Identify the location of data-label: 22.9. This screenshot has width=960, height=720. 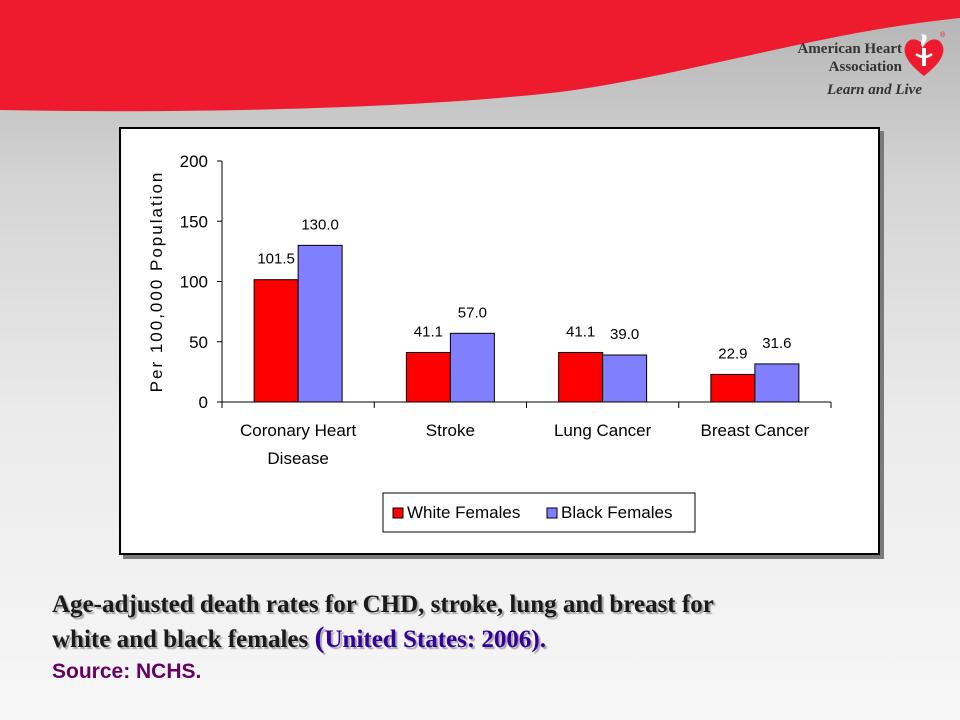
(732, 353).